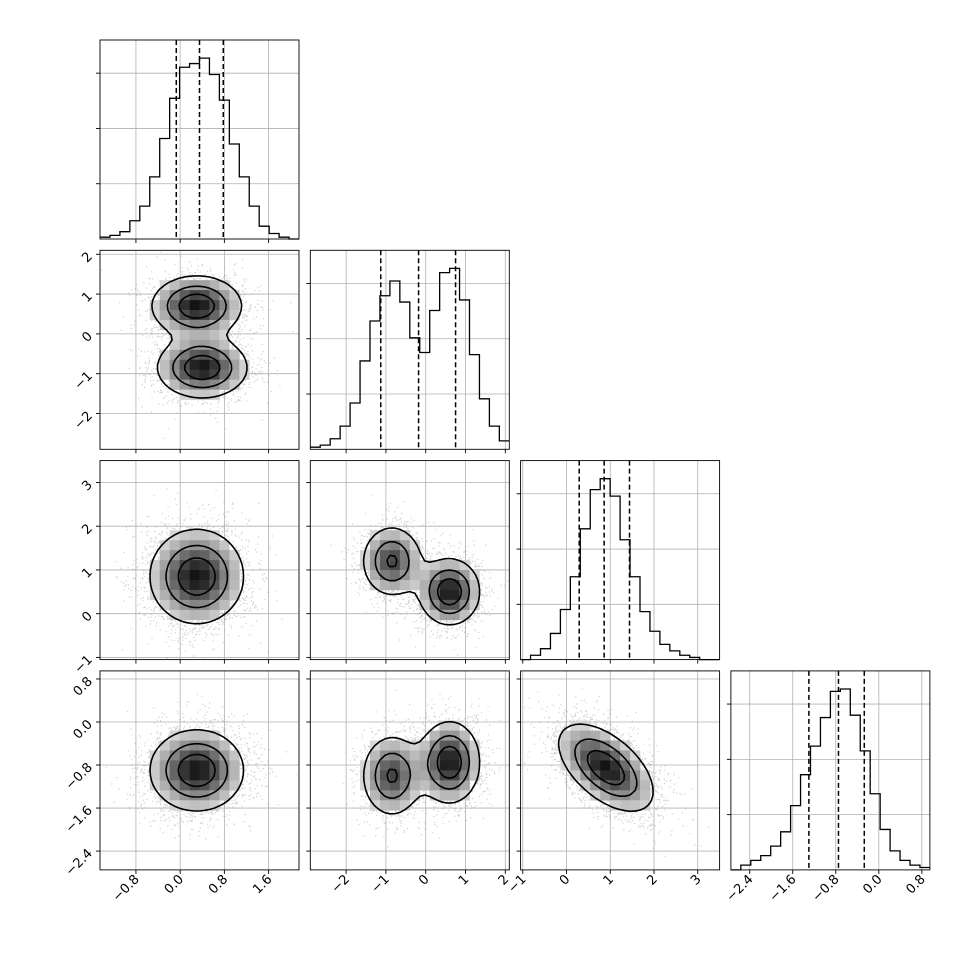  I want to click on density-panel-1-0-ytick-label-2: 0, so click(87, 337).